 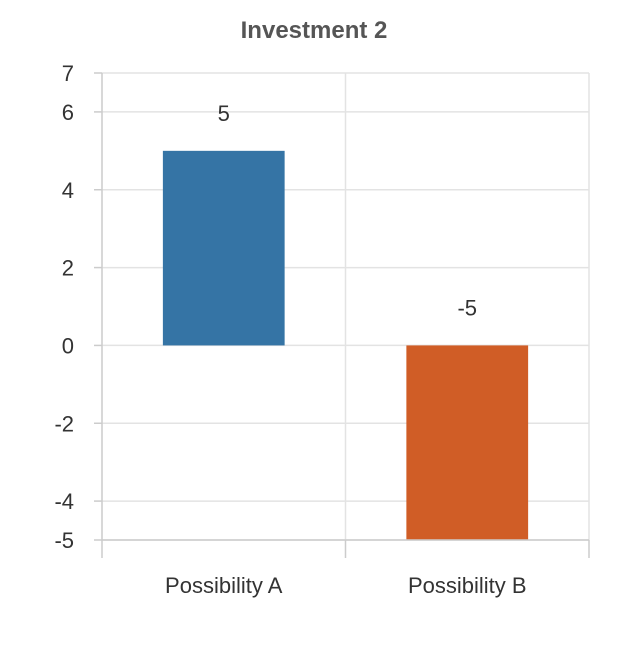 What do you see at coordinates (68, 190) in the screenshot?
I see `y-tick-label: 4` at bounding box center [68, 190].